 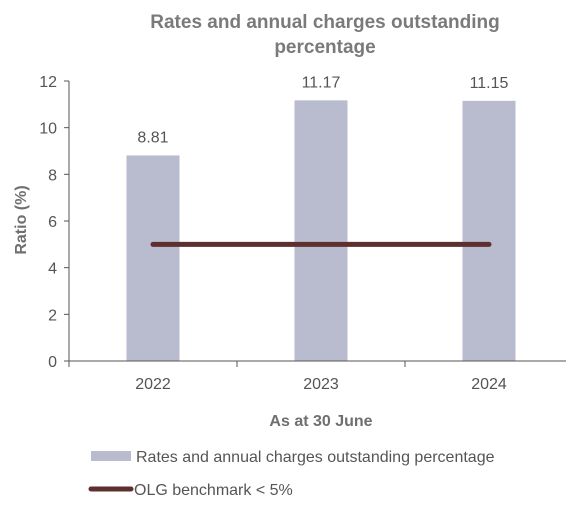 I want to click on x-tick-label-2023: 2023, so click(x=321, y=384).